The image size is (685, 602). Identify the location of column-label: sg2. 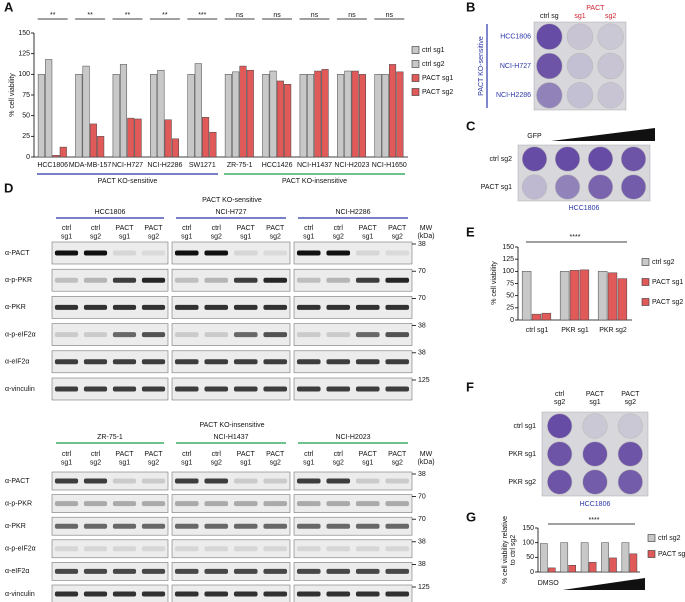
(630, 402).